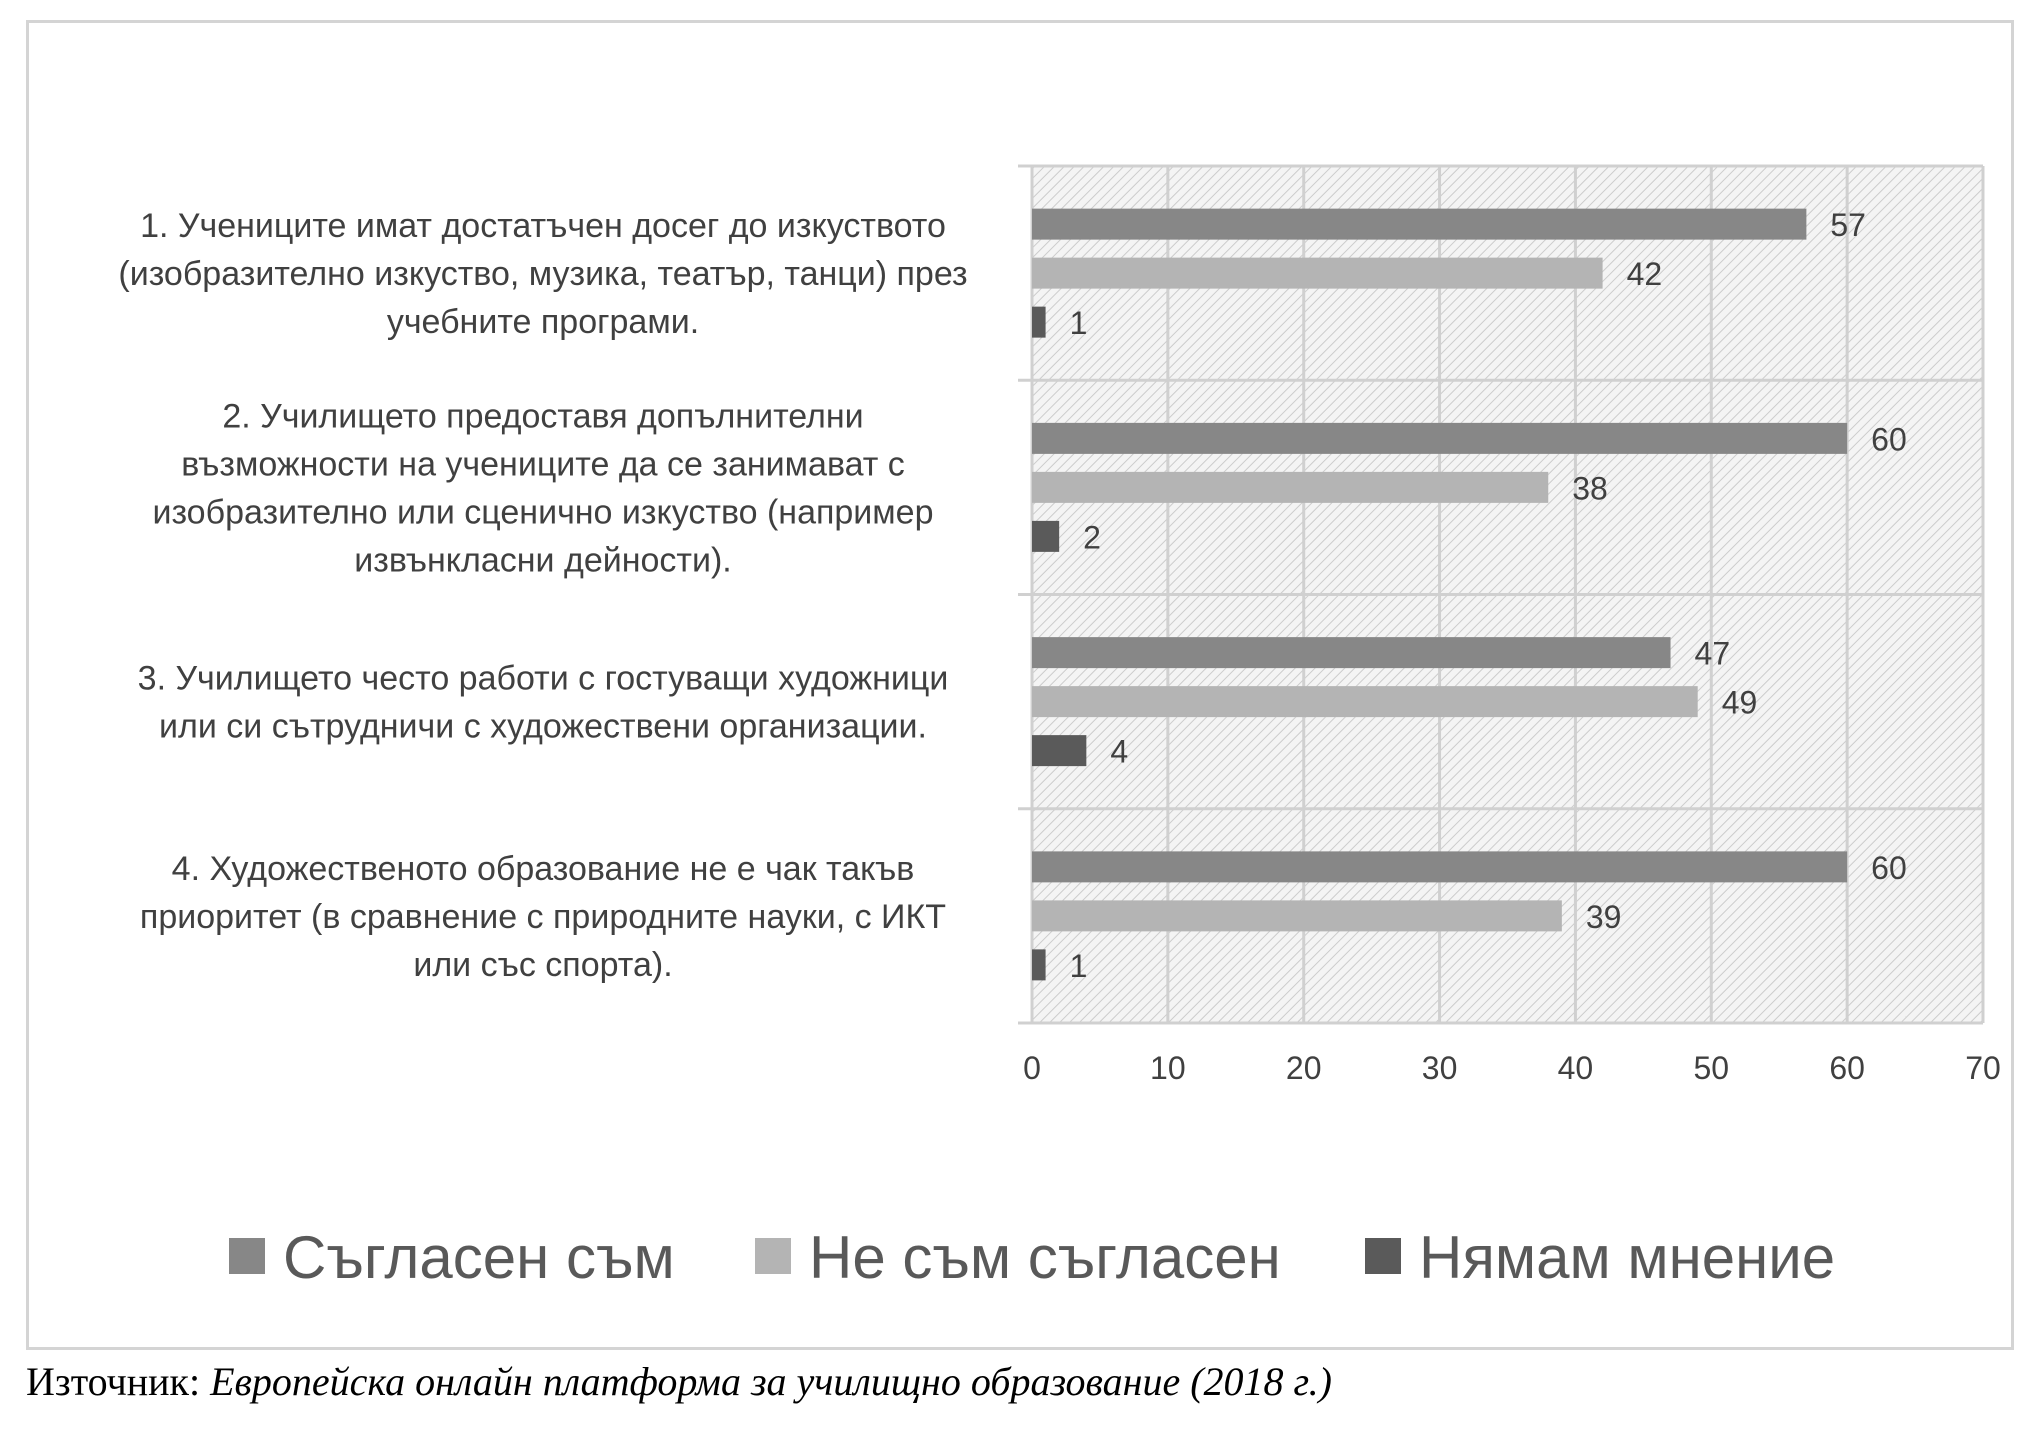  Describe the element at coordinates (118, 1381) in the screenshot. I see `source-prefix: Източник:` at that location.